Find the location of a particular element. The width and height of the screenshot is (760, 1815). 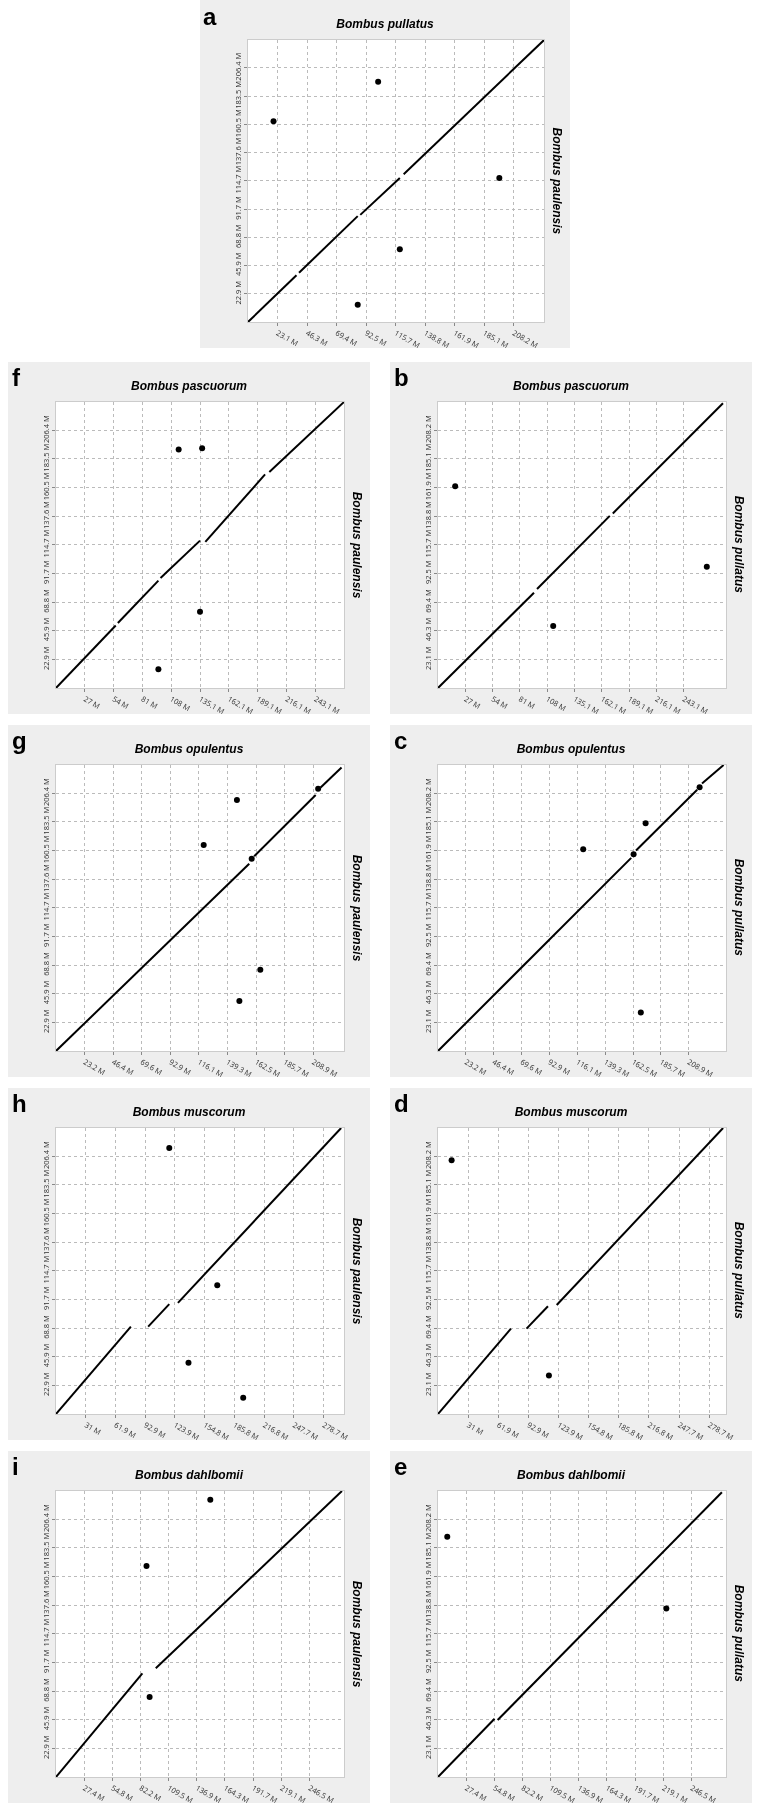

text: i is located at coordinates (15, 1466).